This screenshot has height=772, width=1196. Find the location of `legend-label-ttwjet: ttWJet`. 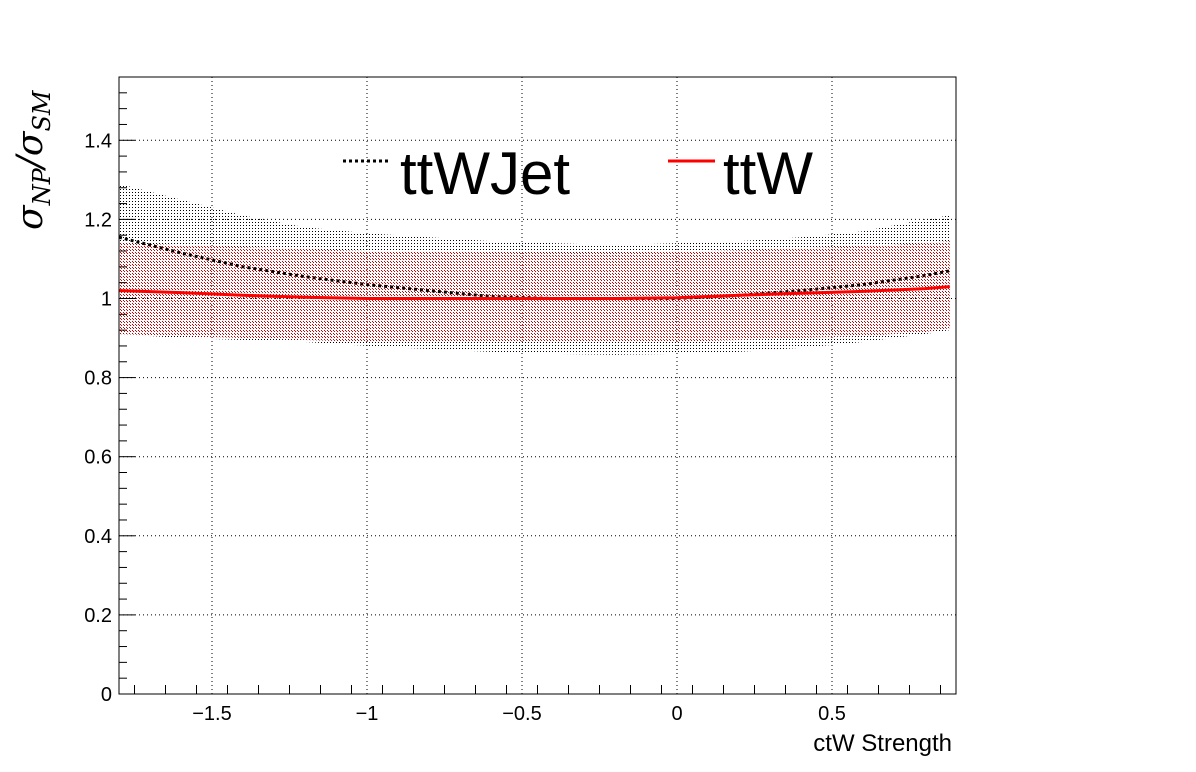

legend-label-ttwjet: ttWJet is located at coordinates (485, 173).